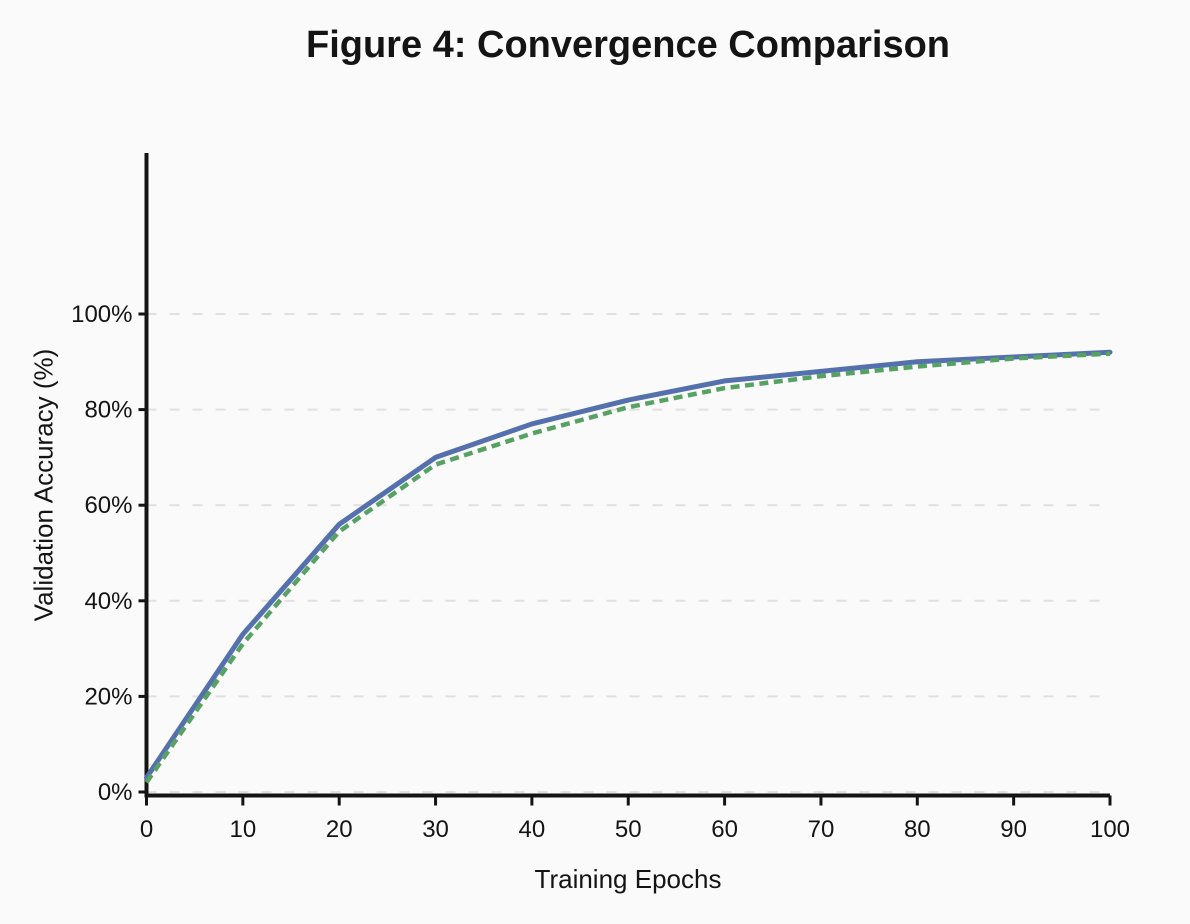 The width and height of the screenshot is (1190, 924). What do you see at coordinates (108, 410) in the screenshot?
I see `y-tick-label-80: 80%` at bounding box center [108, 410].